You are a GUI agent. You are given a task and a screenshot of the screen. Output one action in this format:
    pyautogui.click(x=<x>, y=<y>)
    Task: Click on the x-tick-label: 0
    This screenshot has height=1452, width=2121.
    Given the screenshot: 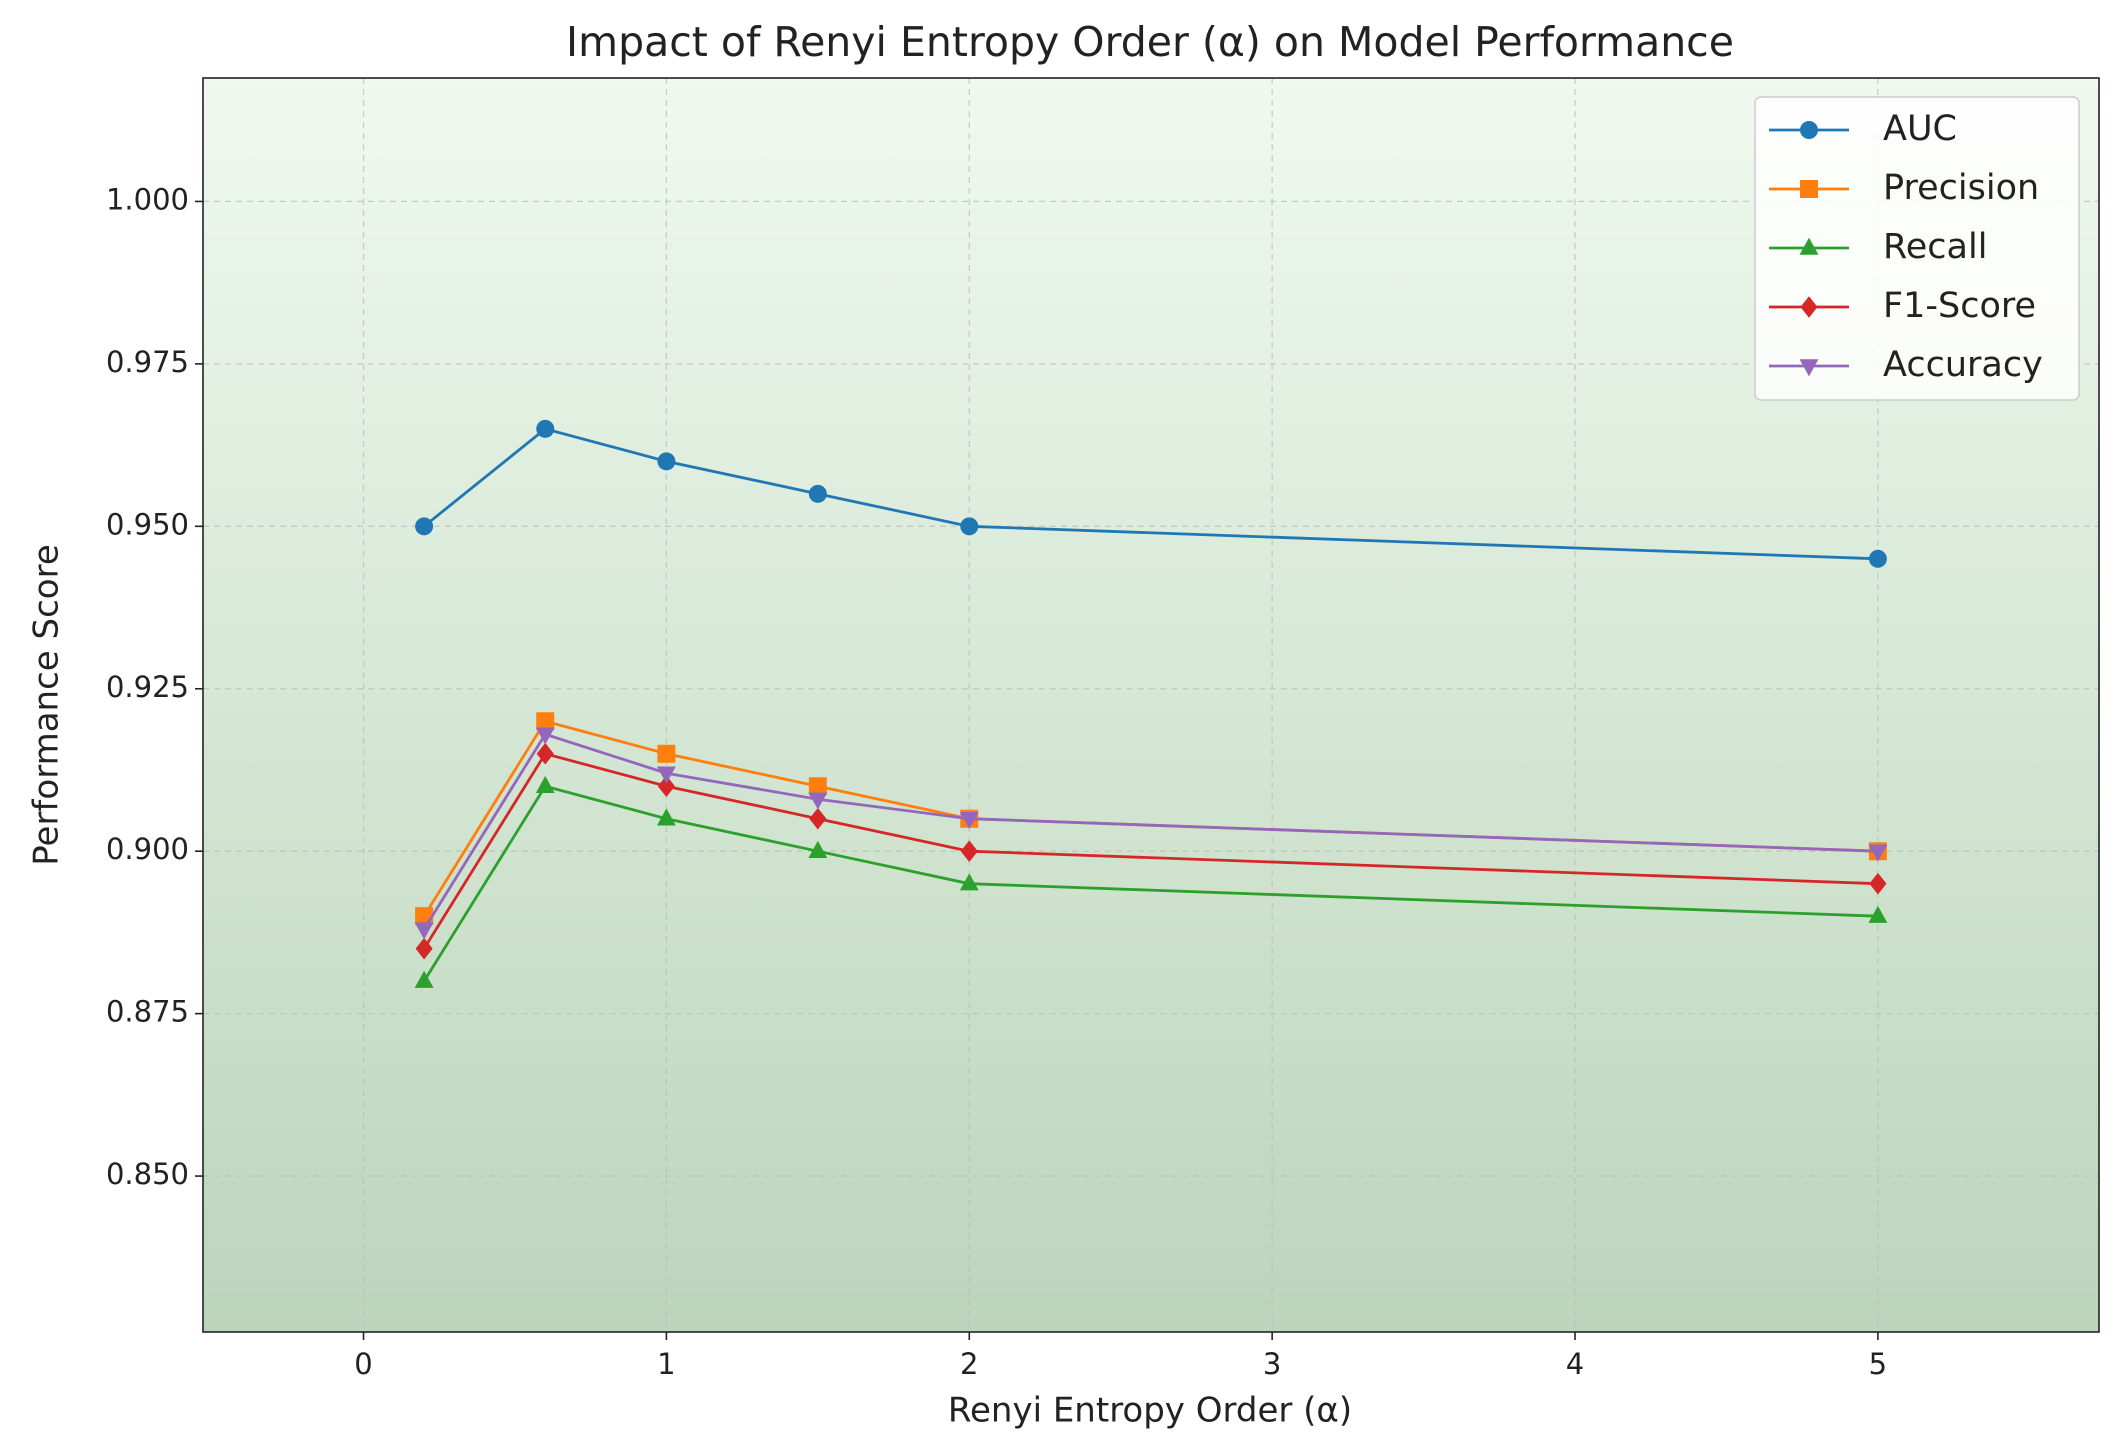 What is the action you would take?
    pyautogui.click(x=363, y=1364)
    